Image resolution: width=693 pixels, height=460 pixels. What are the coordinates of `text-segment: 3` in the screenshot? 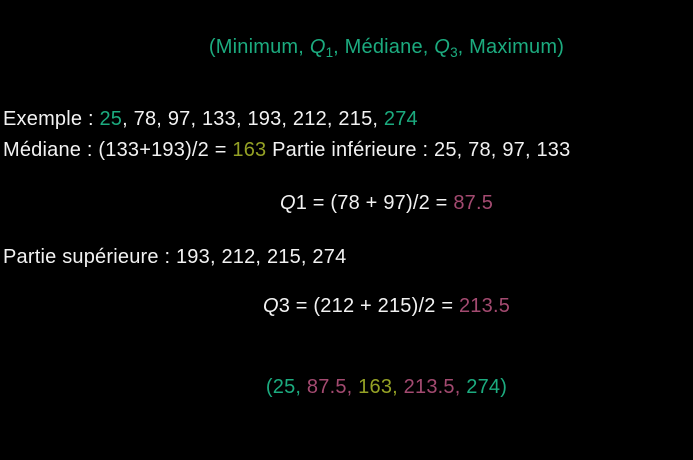 It's located at (454, 52).